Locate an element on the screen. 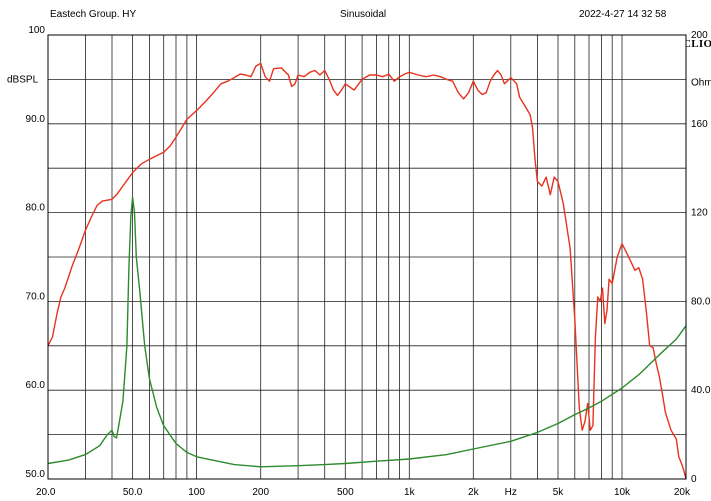 The height and width of the screenshot is (501, 711). x-tick-label: 200 is located at coordinates (260, 492).